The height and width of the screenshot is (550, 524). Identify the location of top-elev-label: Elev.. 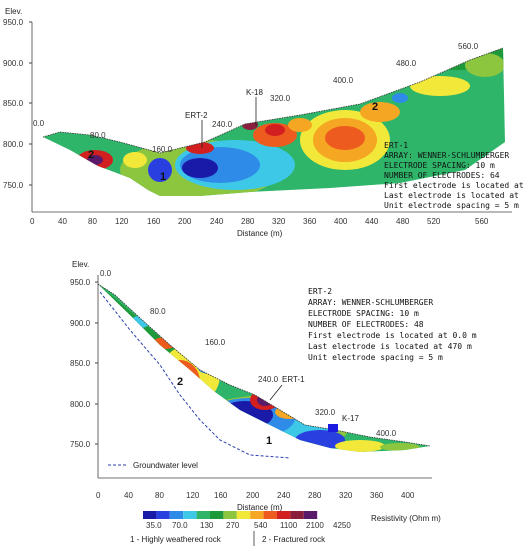
(13, 11).